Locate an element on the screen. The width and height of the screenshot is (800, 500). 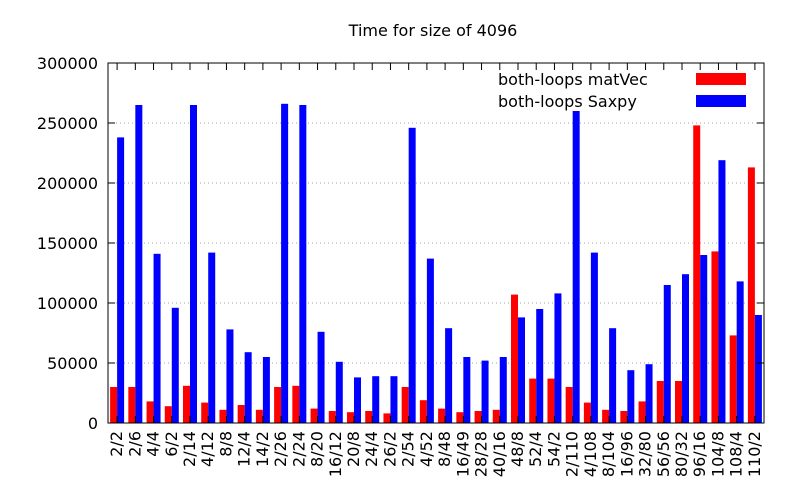
x-tick-label: 16/96 is located at coordinates (626, 454).